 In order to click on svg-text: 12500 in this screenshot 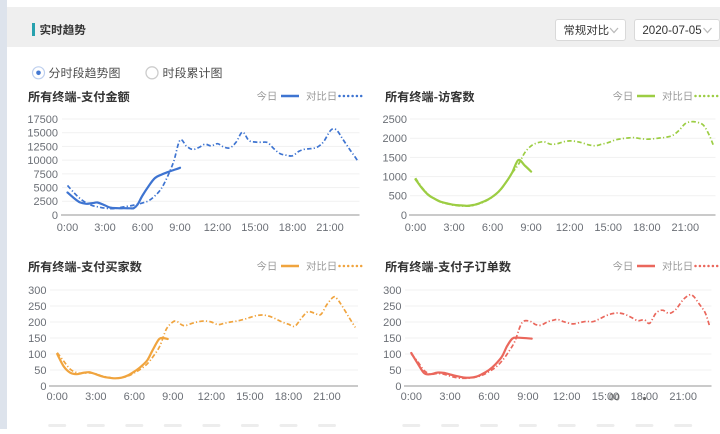, I will do `click(42, 147)`.